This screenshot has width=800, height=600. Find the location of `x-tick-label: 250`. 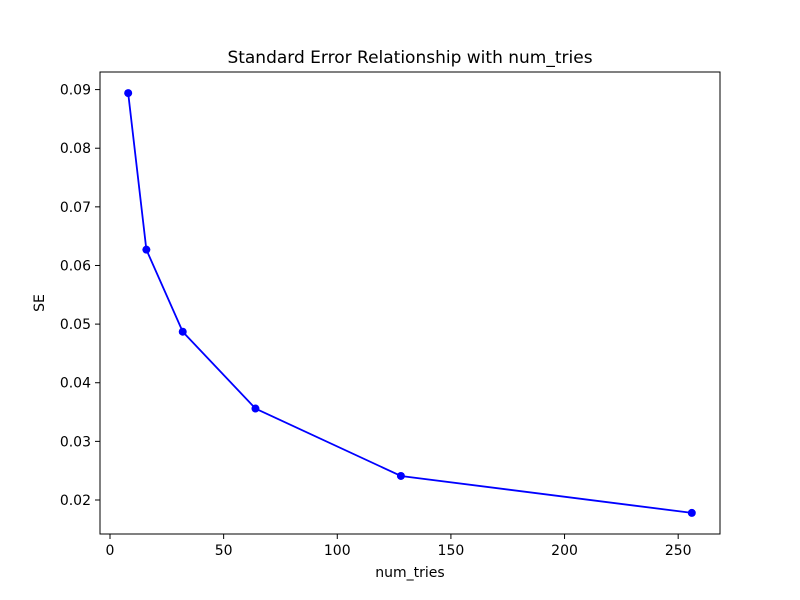

x-tick-label: 250 is located at coordinates (678, 551).